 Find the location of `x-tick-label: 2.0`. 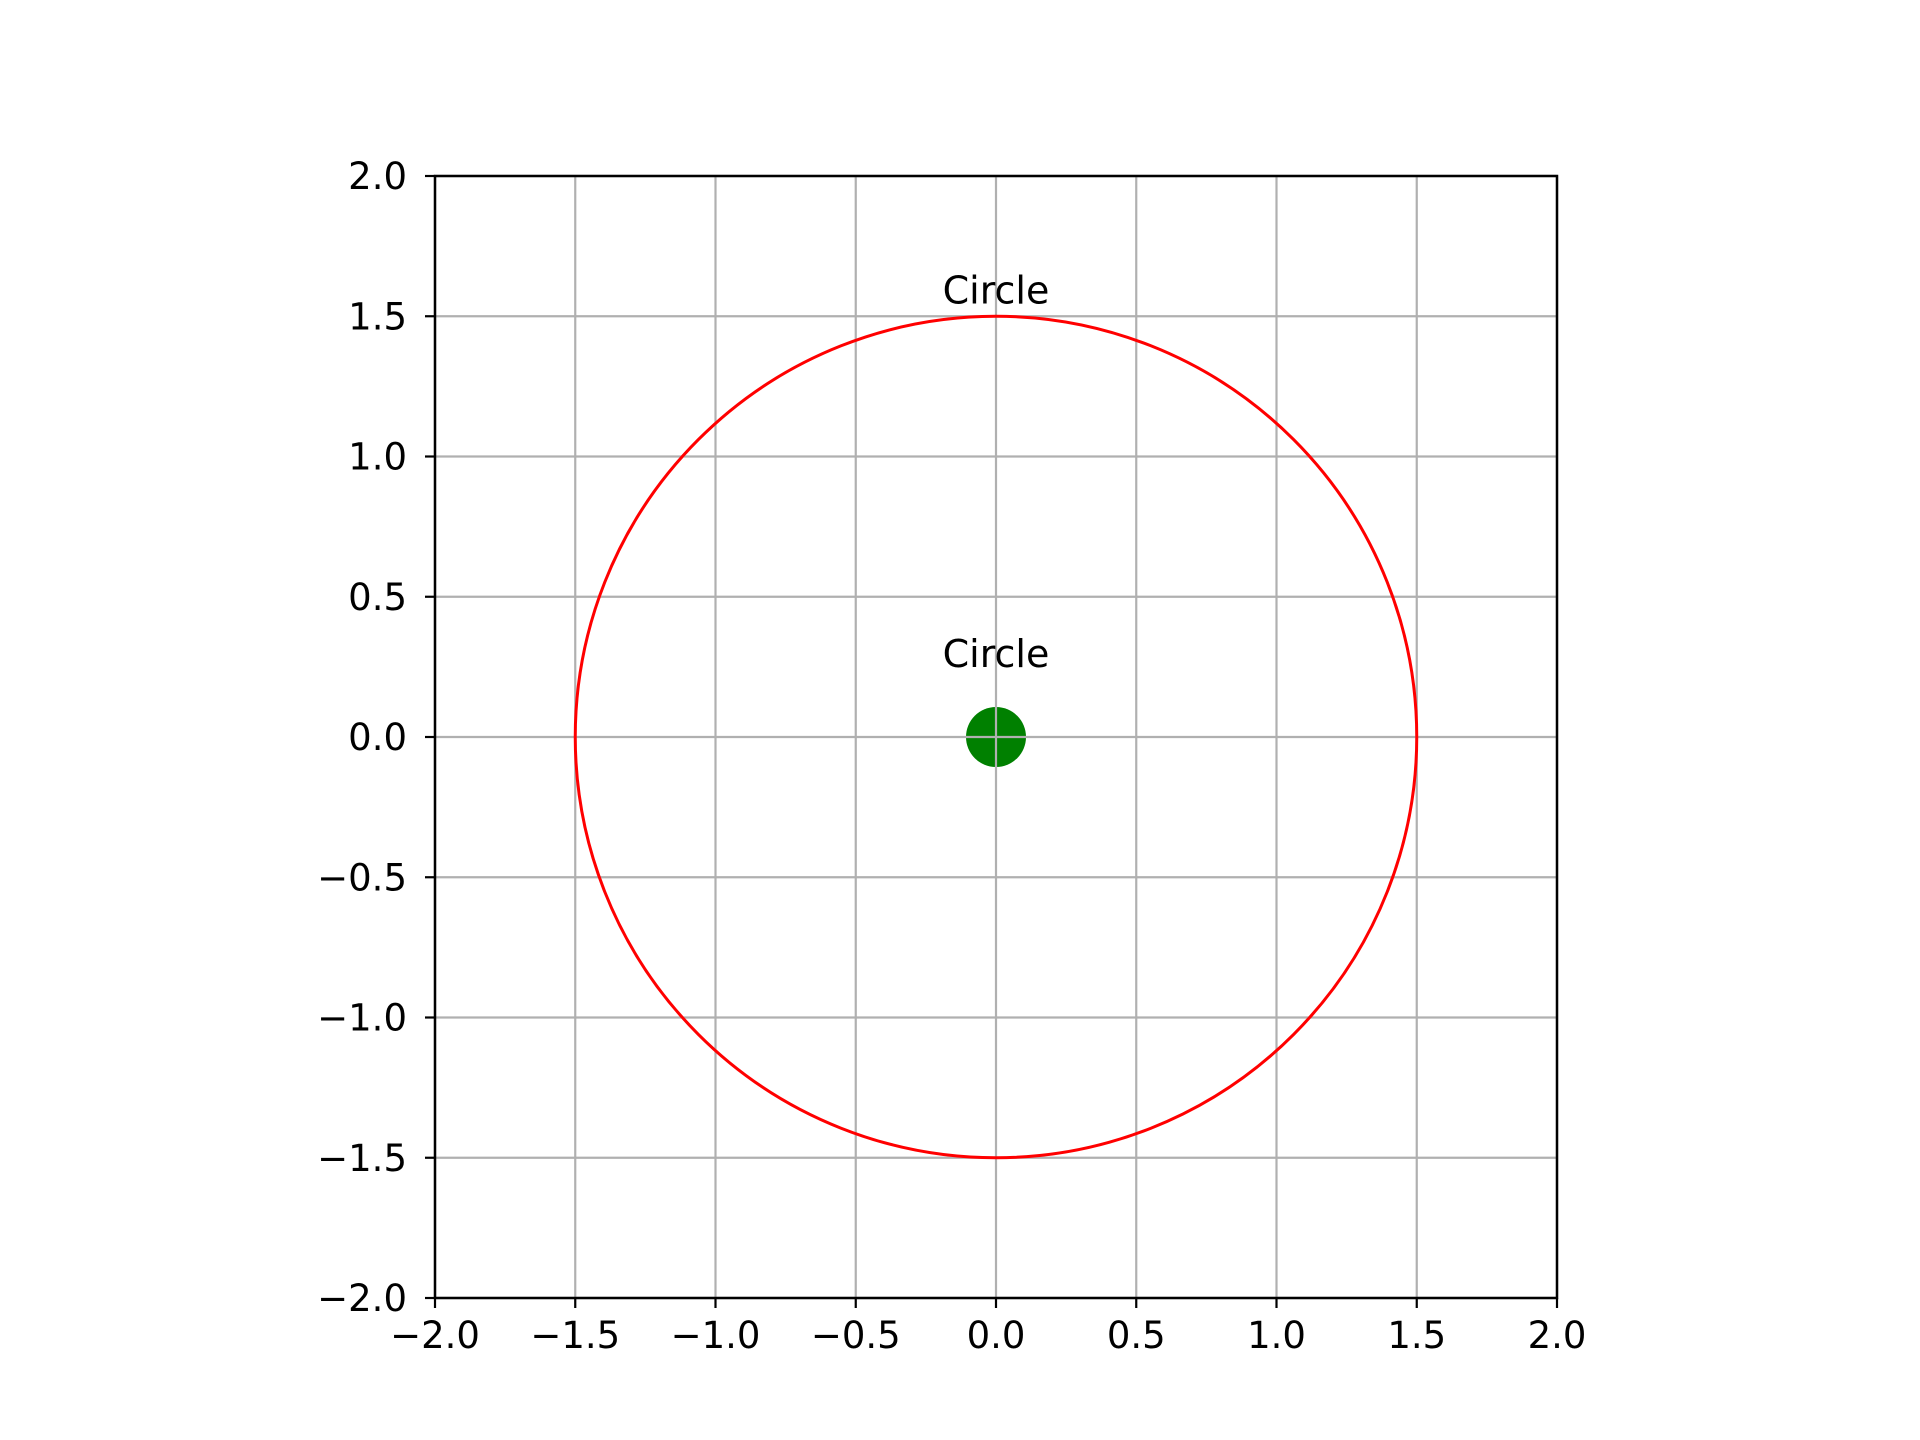

x-tick-label: 2.0 is located at coordinates (1557, 1335).